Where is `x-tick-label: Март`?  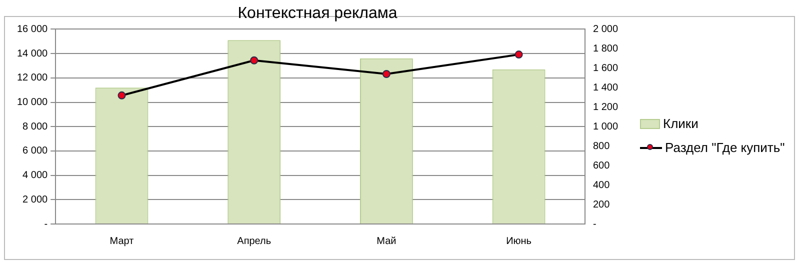 x-tick-label: Март is located at coordinates (122, 241).